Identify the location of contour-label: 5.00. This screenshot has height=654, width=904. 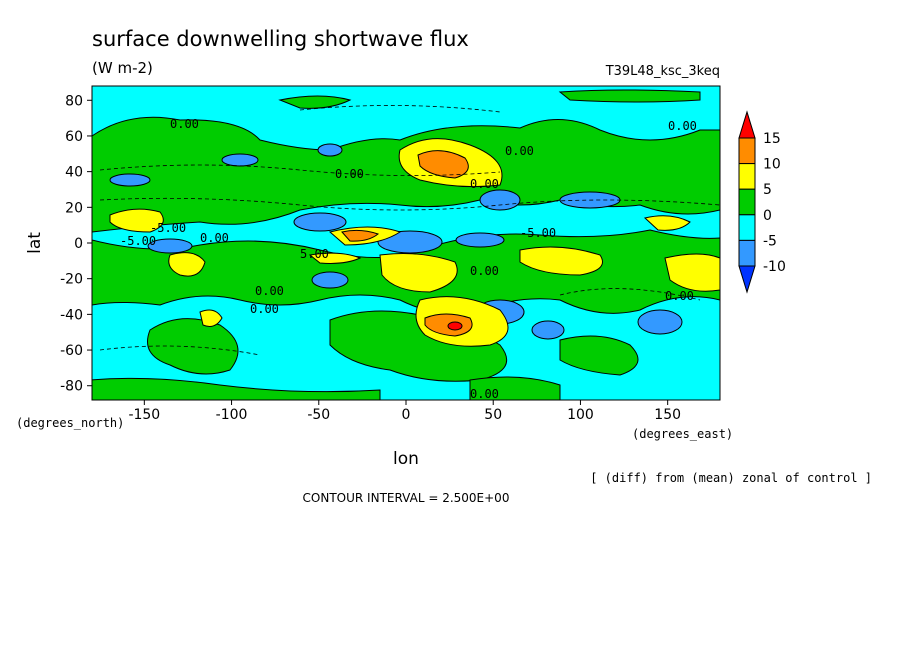
(314, 254).